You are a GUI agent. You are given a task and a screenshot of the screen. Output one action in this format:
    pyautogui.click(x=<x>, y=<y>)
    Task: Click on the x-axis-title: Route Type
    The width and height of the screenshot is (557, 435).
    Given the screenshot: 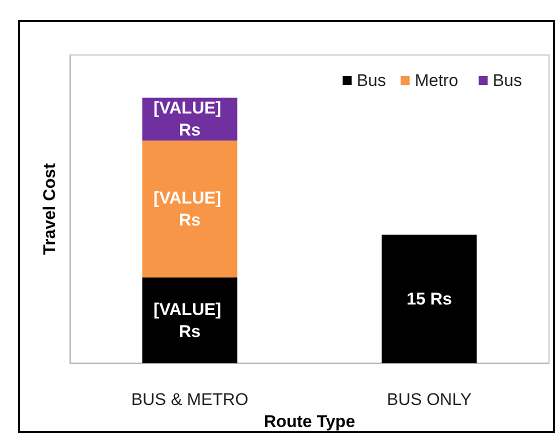 What is the action you would take?
    pyautogui.click(x=310, y=421)
    